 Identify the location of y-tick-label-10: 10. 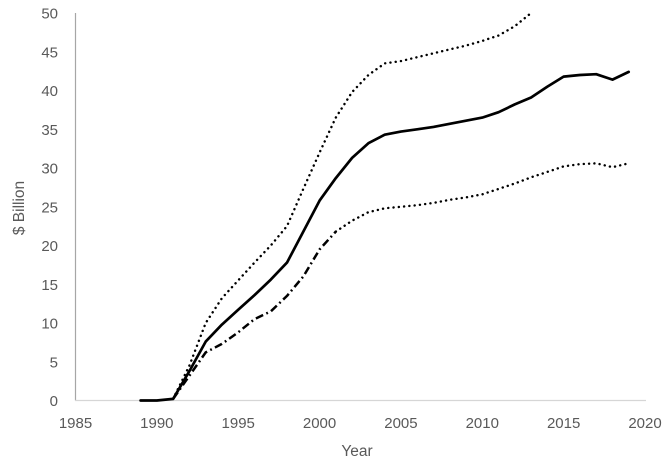
(49, 324).